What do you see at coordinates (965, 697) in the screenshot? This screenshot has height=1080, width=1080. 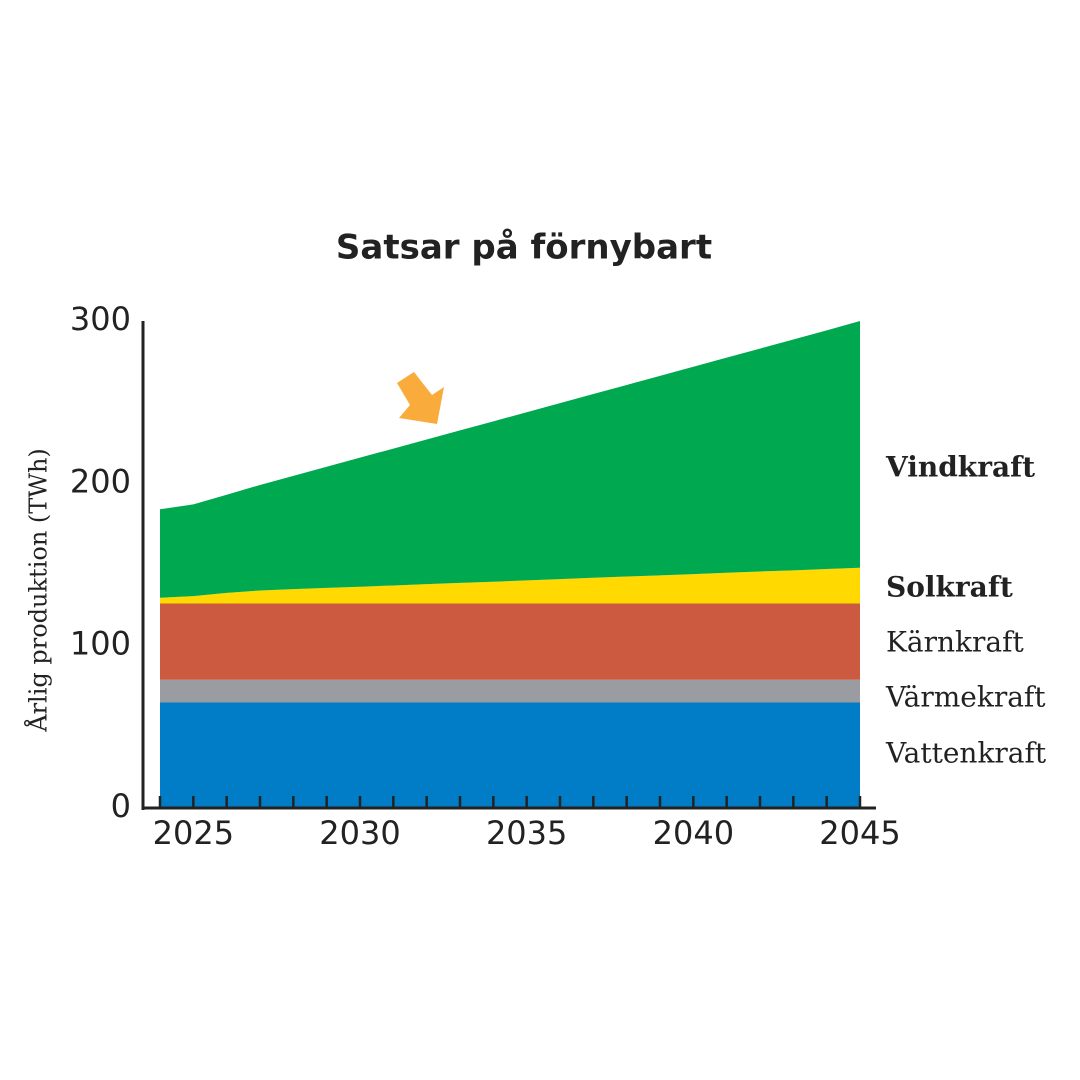 I see `series-label: Värmekraft` at bounding box center [965, 697].